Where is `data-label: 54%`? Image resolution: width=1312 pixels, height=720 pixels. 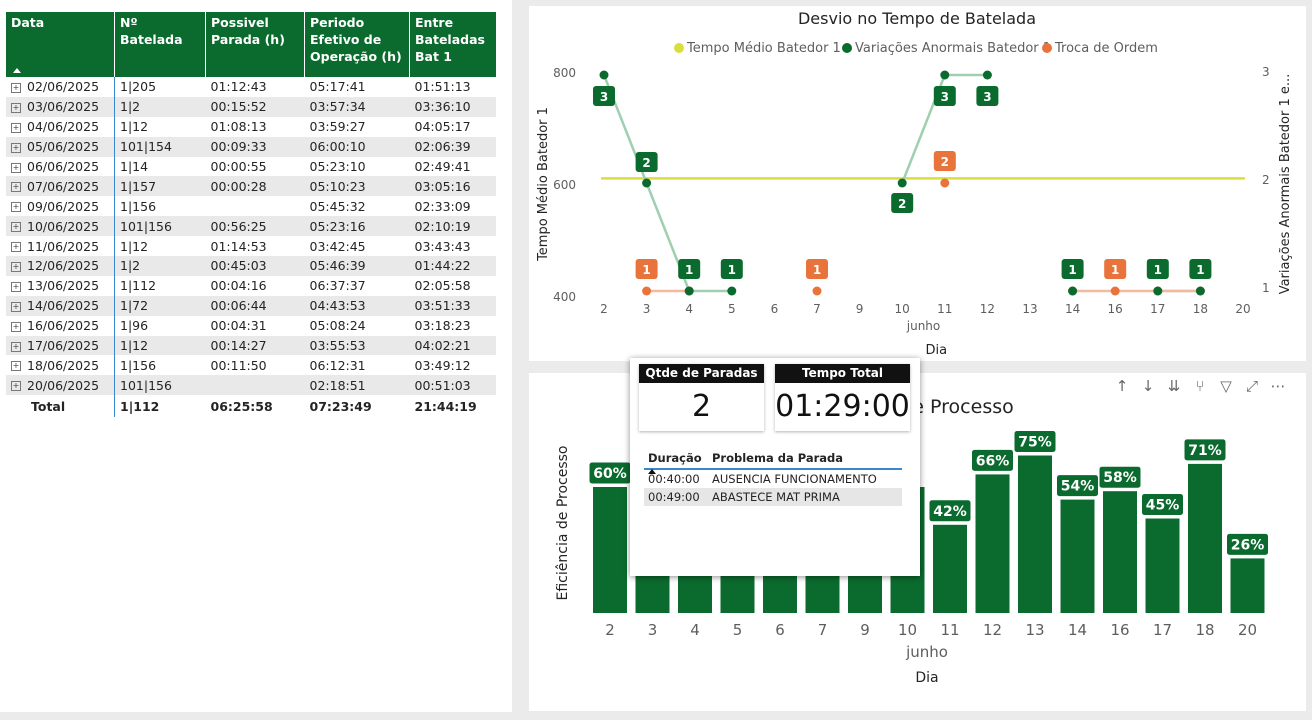 data-label: 54% is located at coordinates (1077, 486).